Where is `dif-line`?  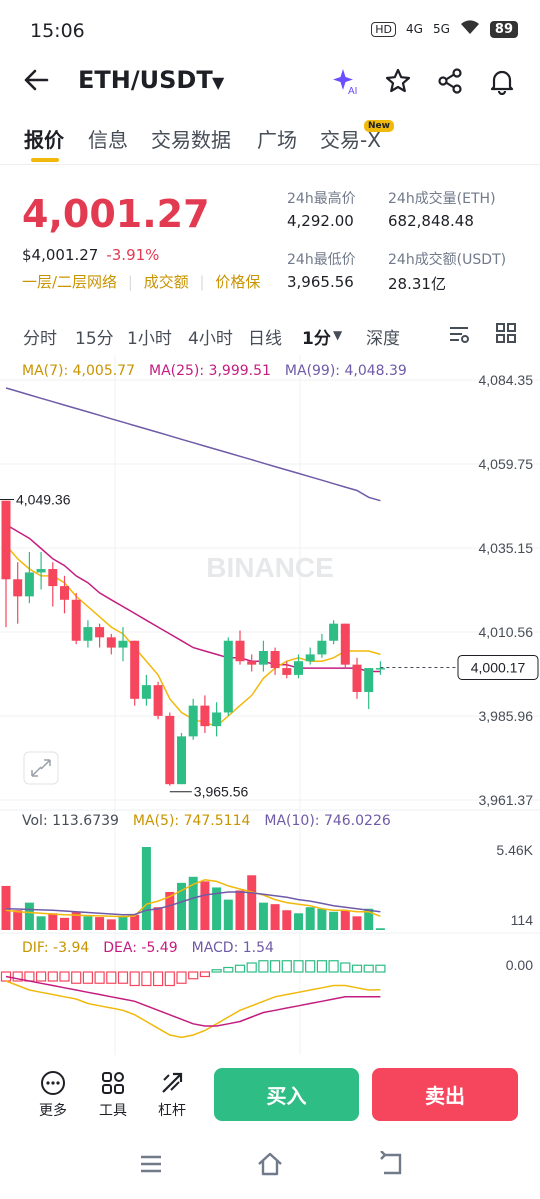
dif-line is located at coordinates (193, 1009).